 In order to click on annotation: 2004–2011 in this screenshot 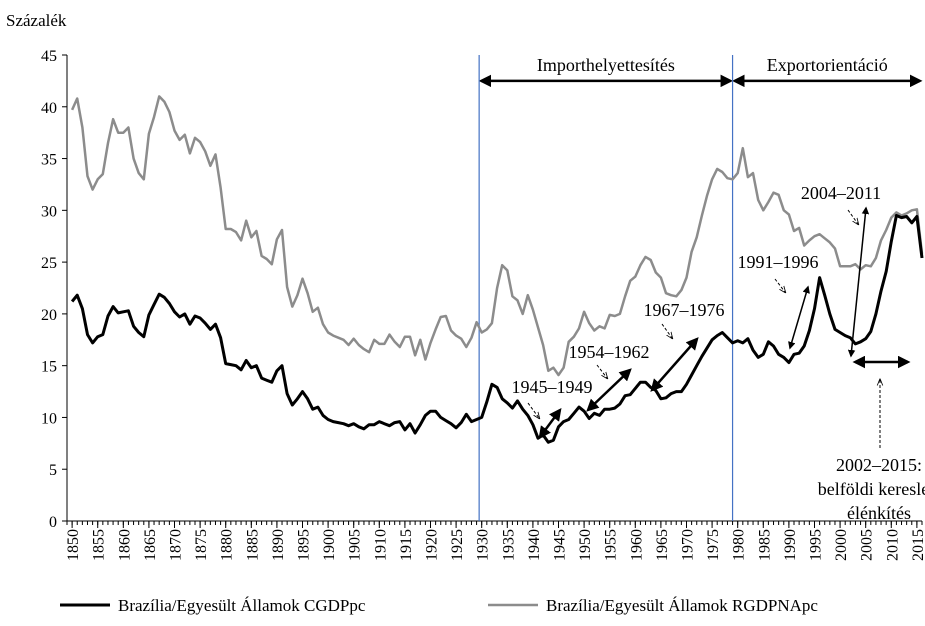, I will do `click(841, 193)`.